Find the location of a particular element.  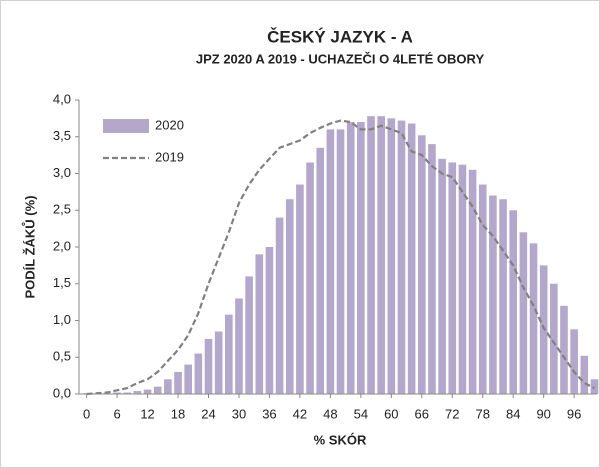

x-tick-label: 72 is located at coordinates (452, 413).